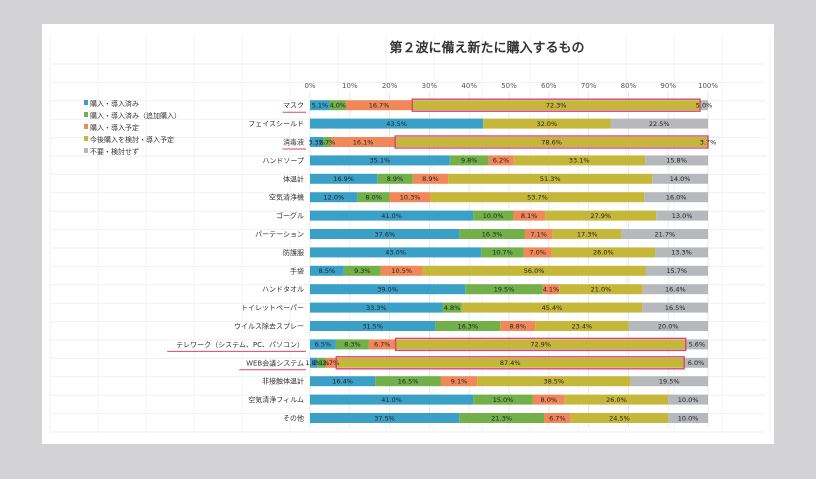 This screenshot has width=816, height=479. I want to click on x-tick-label: 10%, so click(350, 86).